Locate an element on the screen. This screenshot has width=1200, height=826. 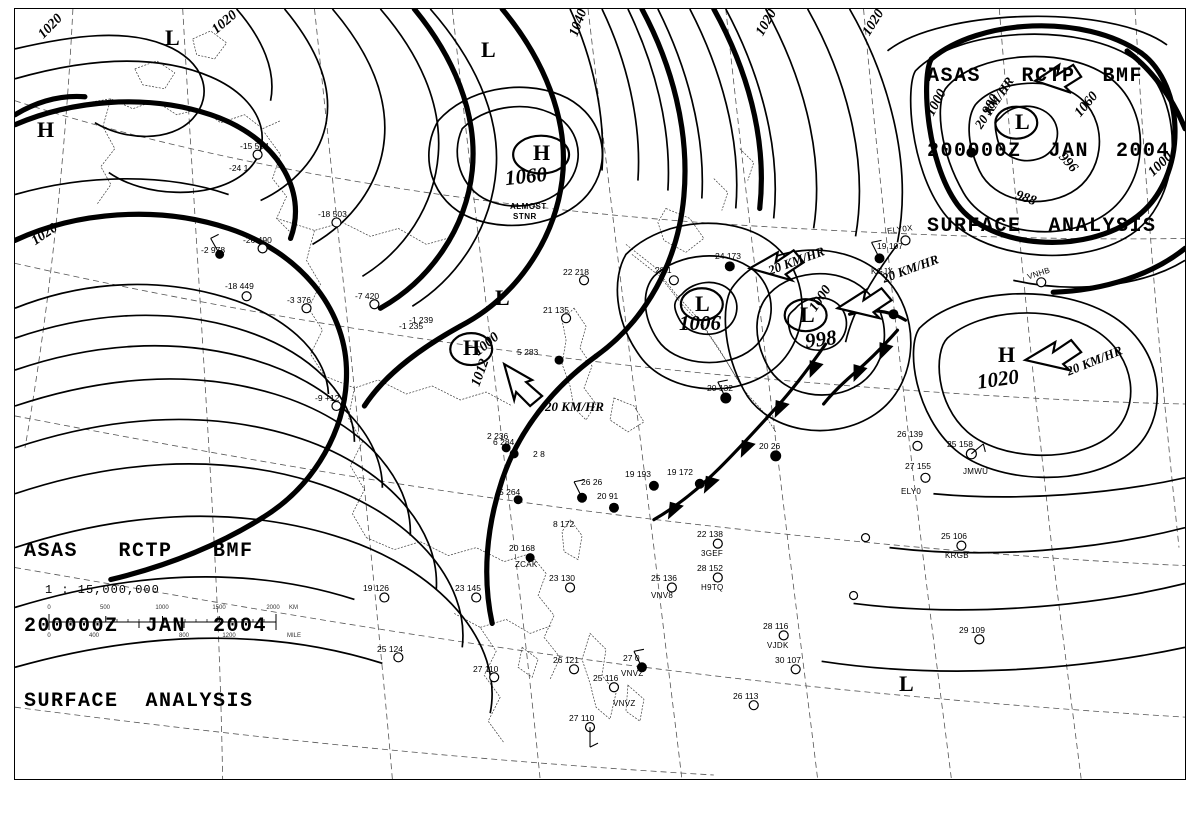
pressure-center-H-1020-letter: H is located at coordinates (1007, 354).